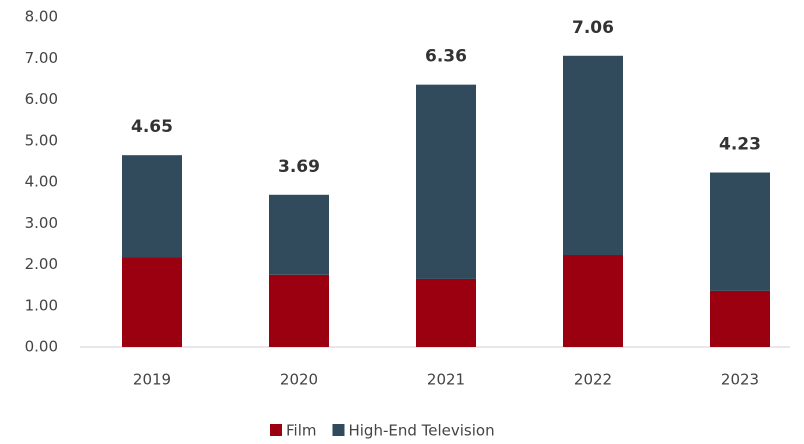 The width and height of the screenshot is (804, 444). Describe the element at coordinates (41, 17) in the screenshot. I see `y-tick-label: 8.00` at that location.